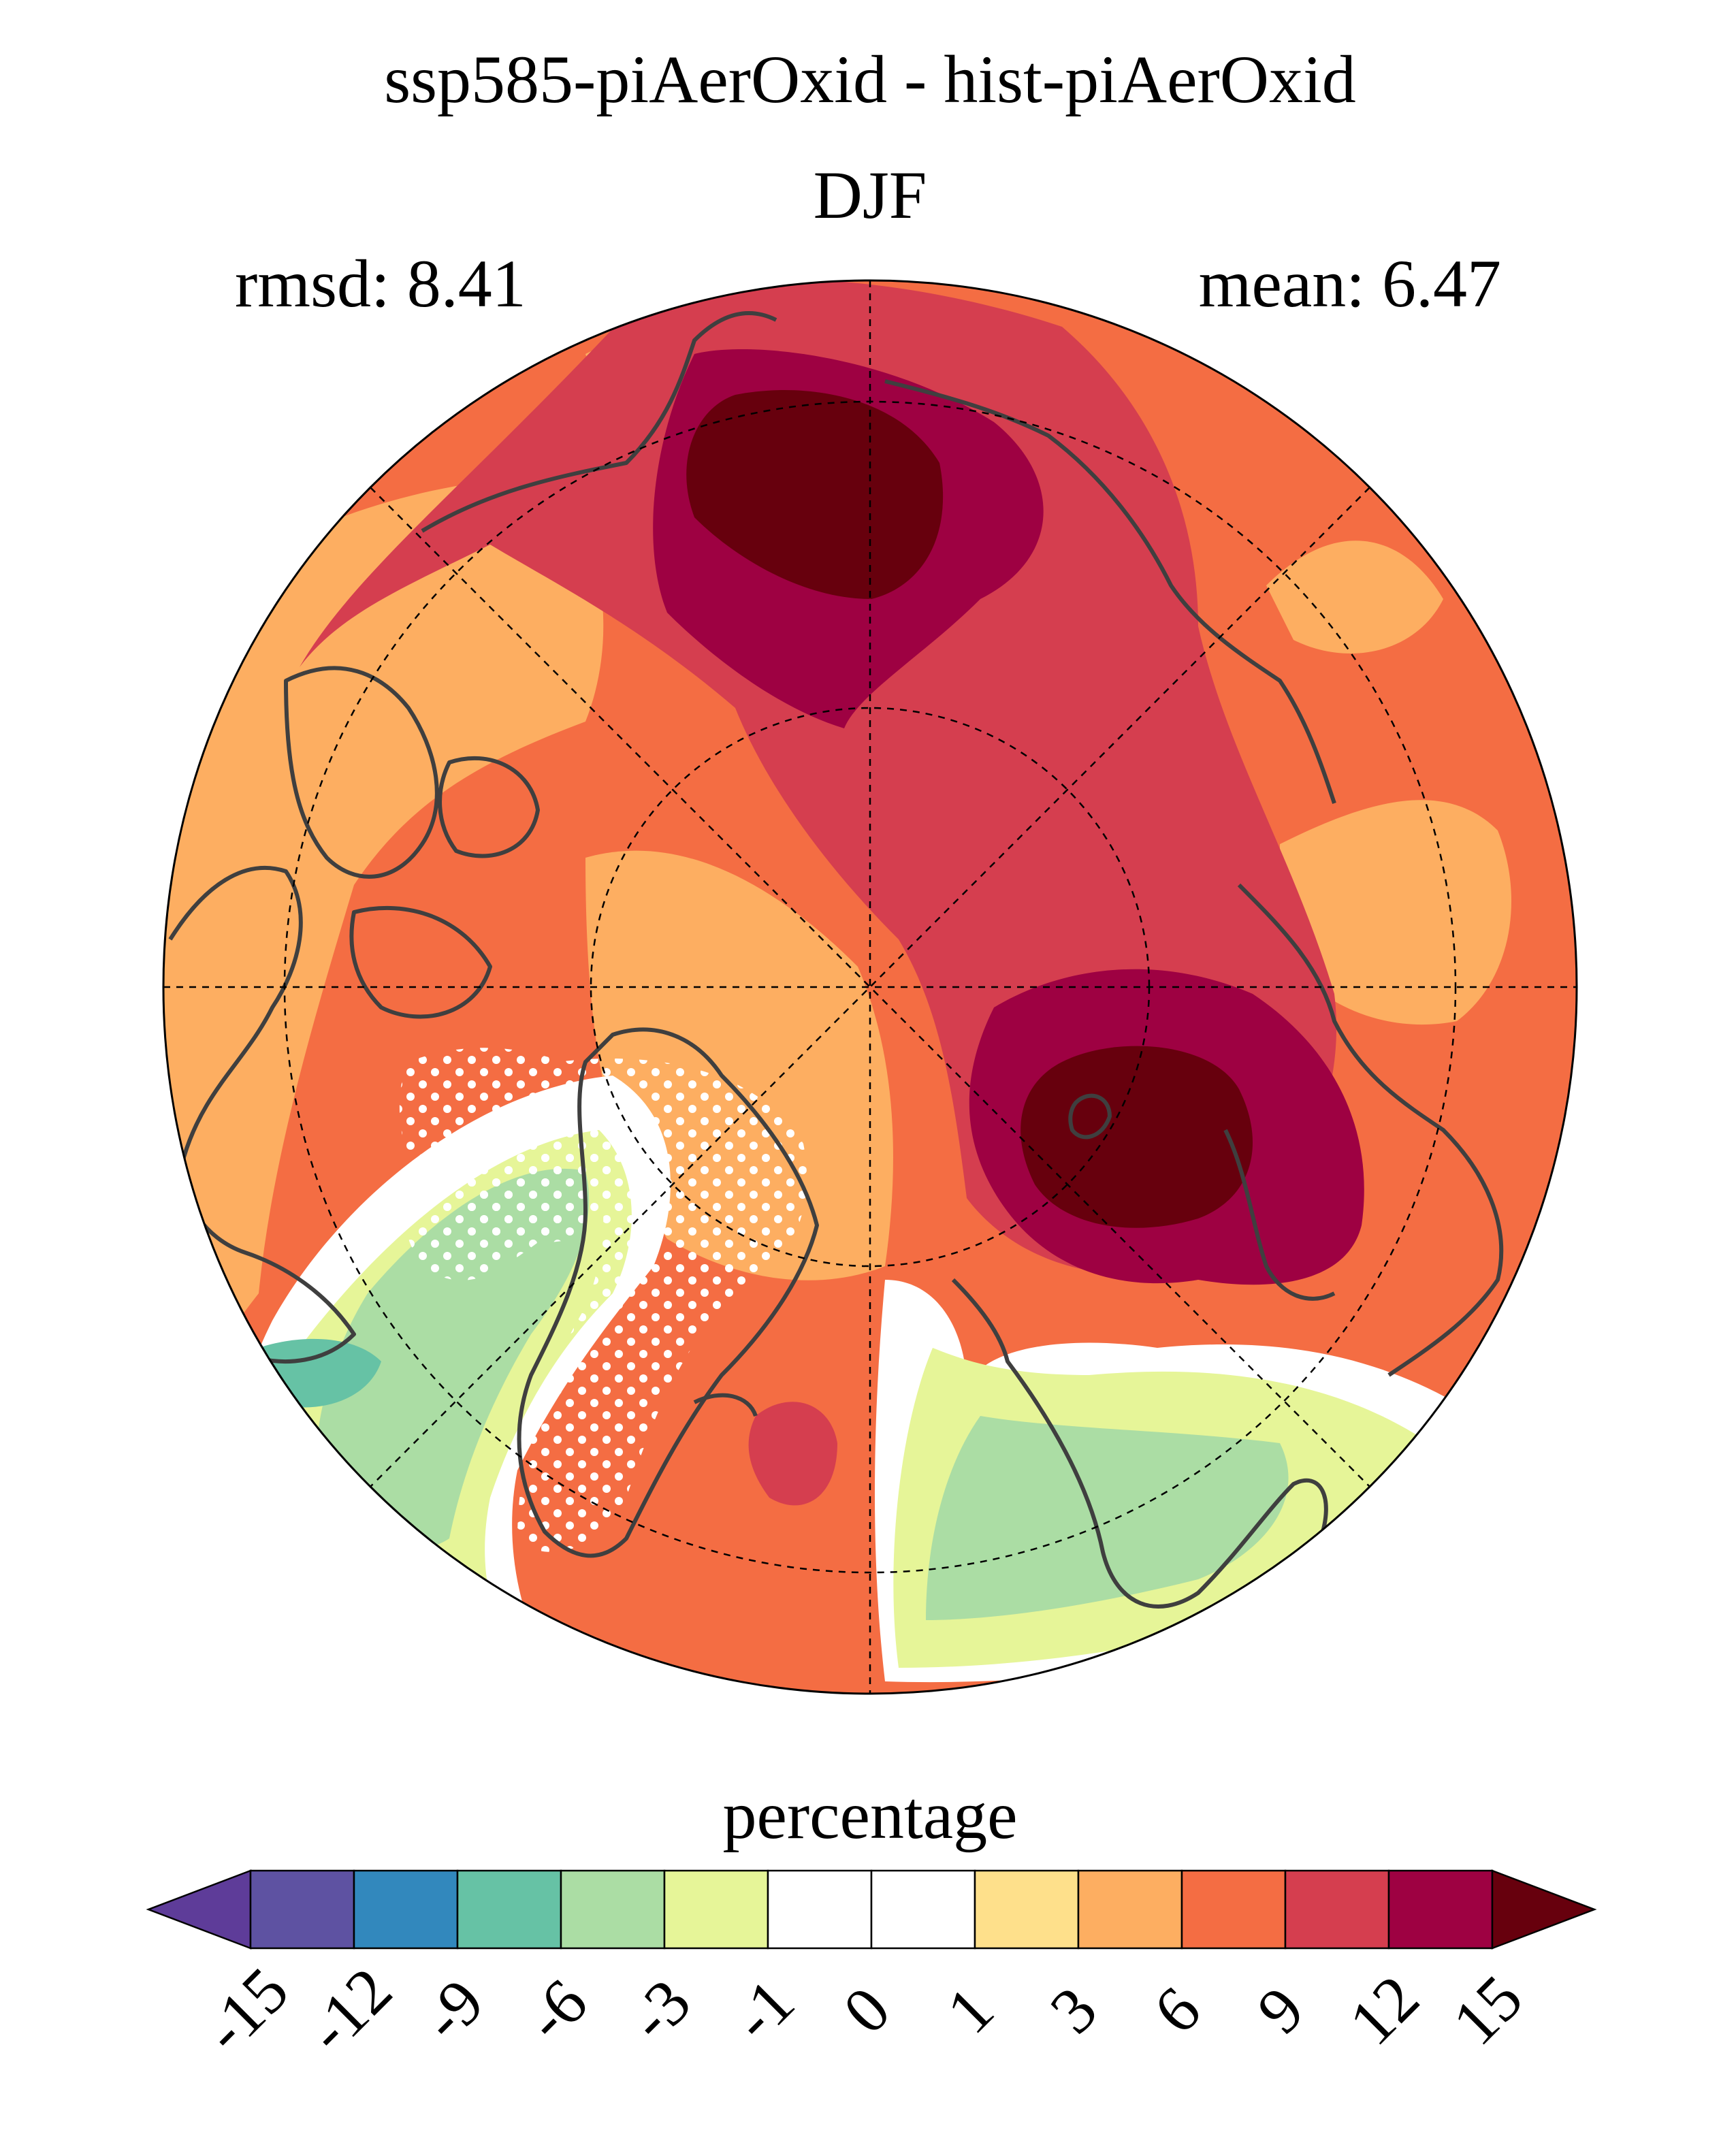 This screenshot has width=1736, height=2130. Describe the element at coordinates (412, 842) in the screenshot. I see `coastline-canada-archipelago` at that location.